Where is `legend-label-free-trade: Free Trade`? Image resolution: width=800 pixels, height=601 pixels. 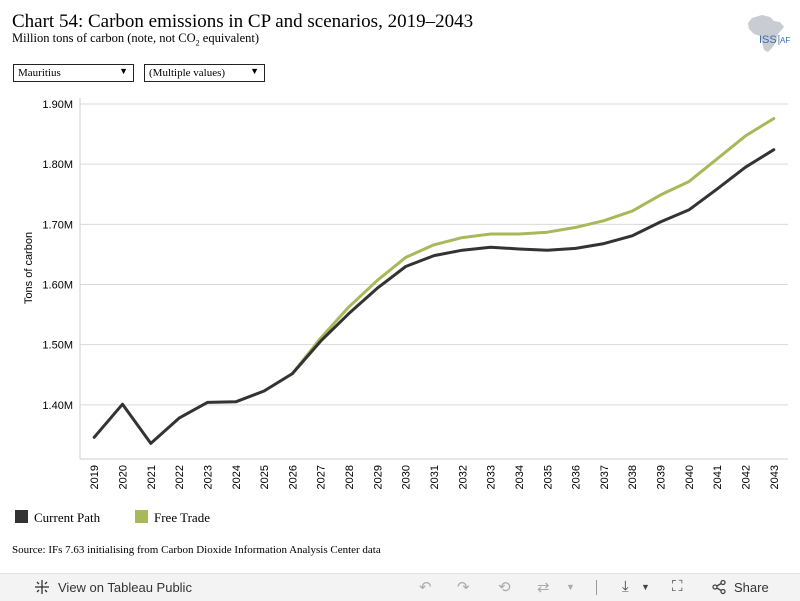
legend-label-free-trade: Free Trade is located at coordinates (182, 517).